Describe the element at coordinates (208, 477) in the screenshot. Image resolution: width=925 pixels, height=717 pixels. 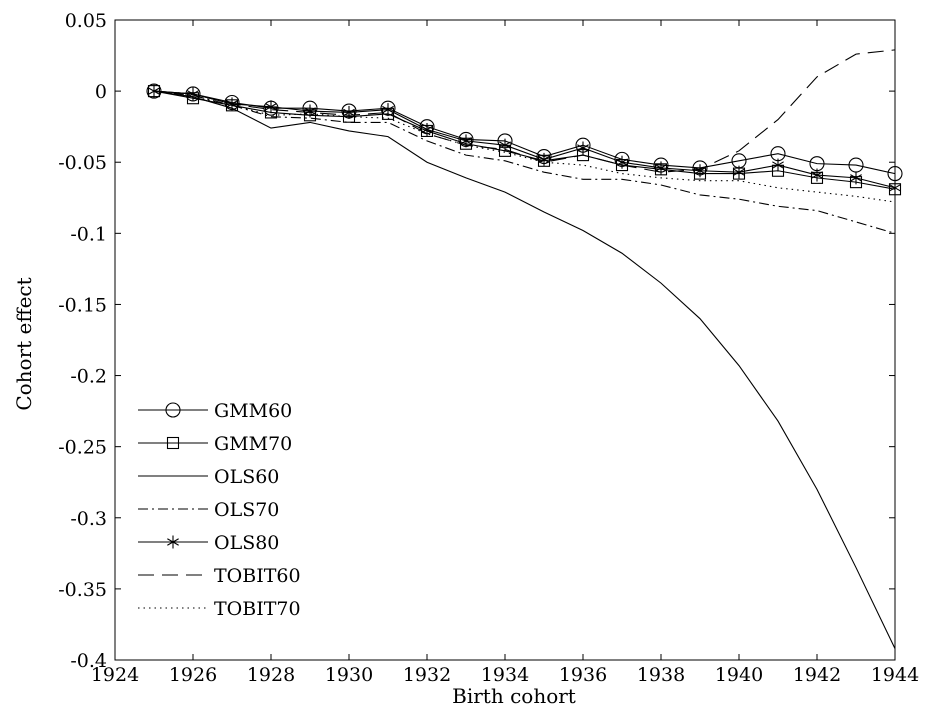
I see `legend-item: OLS60` at that location.